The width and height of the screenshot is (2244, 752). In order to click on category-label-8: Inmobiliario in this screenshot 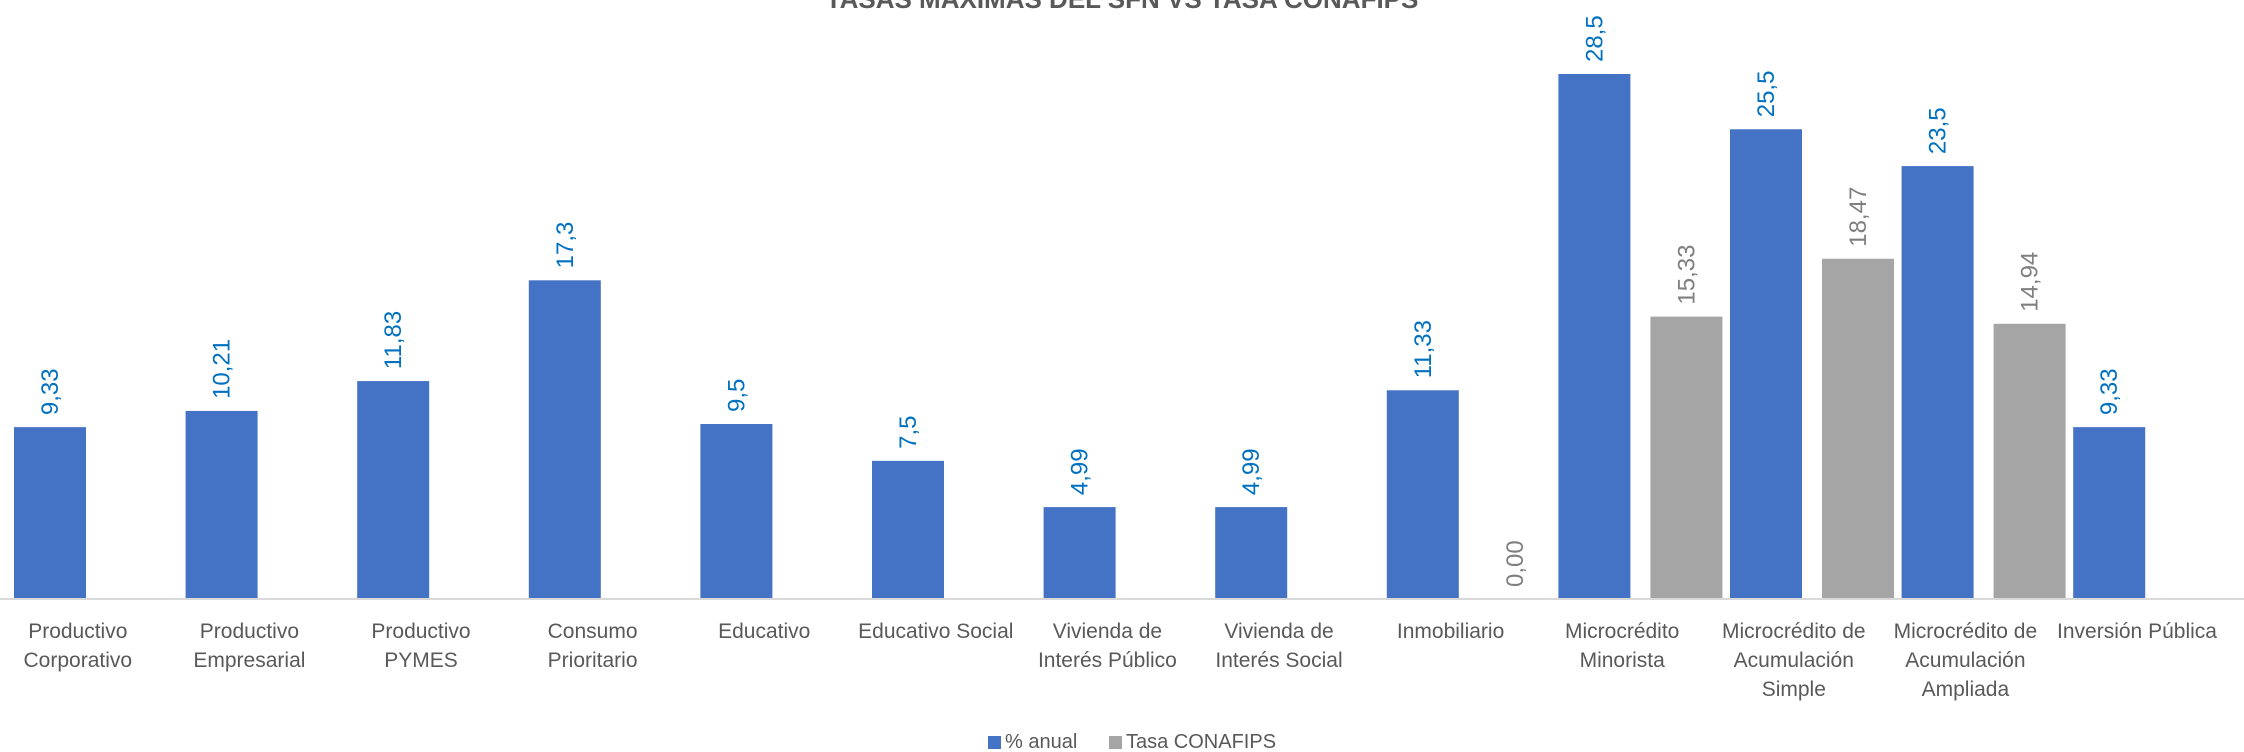, I will do `click(1450, 631)`.